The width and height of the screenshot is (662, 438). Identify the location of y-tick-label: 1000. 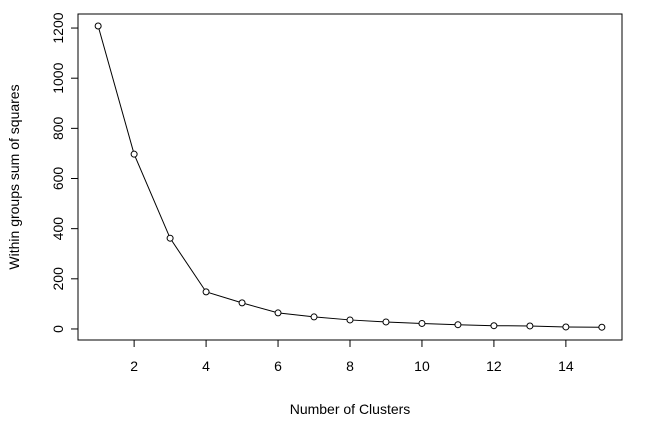
(58, 77).